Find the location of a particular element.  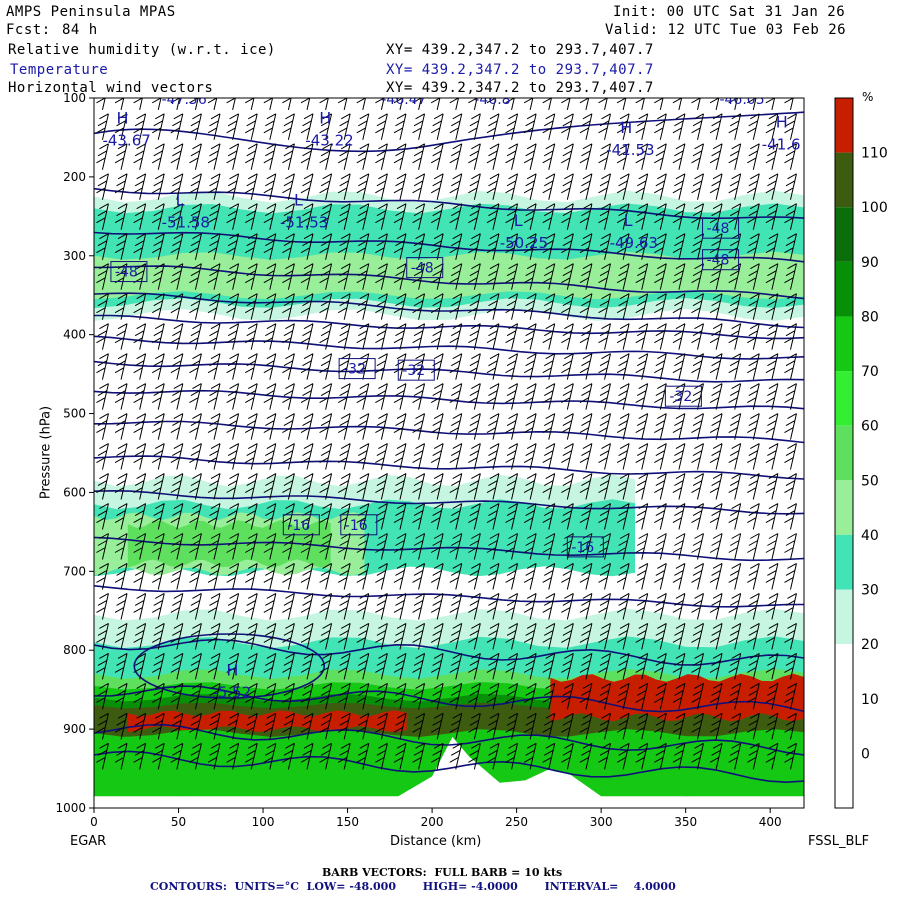

top-edge-label: -46.47 is located at coordinates (403, 100).